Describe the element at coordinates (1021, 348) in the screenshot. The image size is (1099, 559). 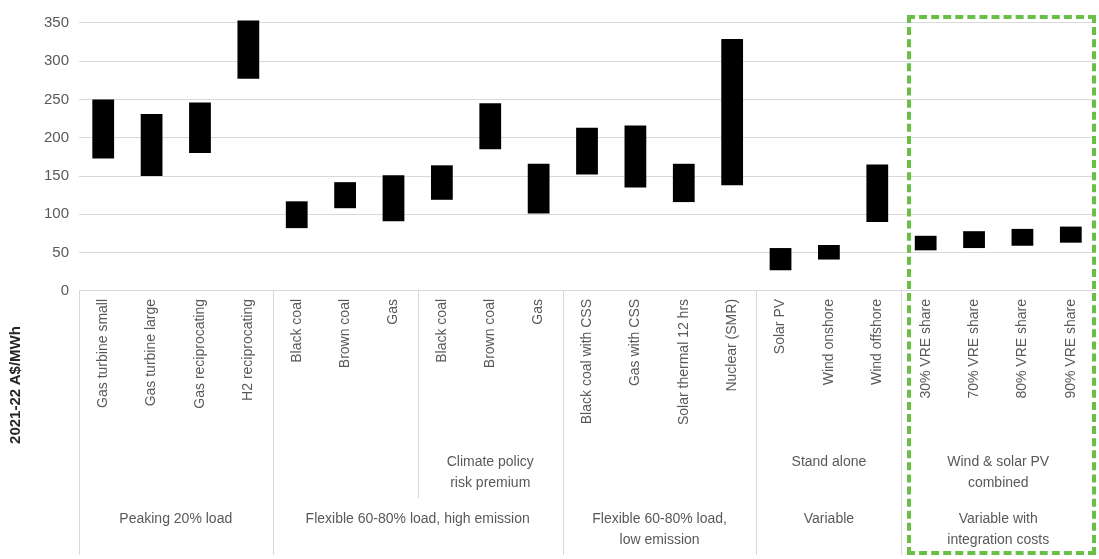
I see `x-tick-label: 80% VRE share` at that location.